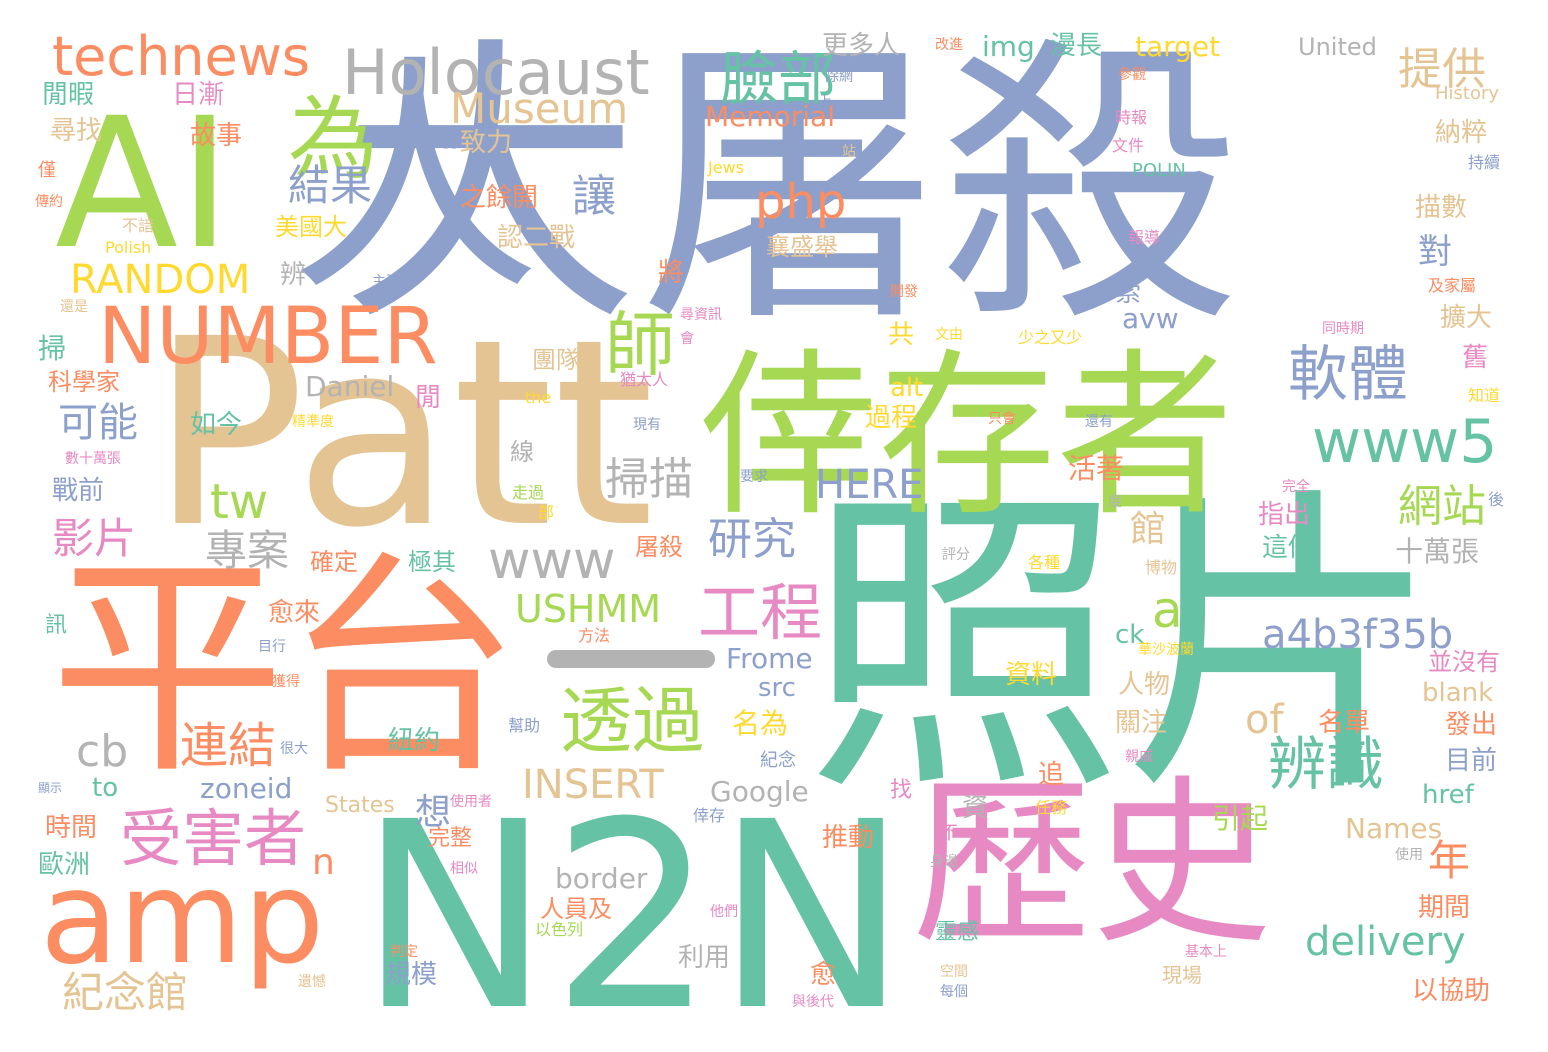 This screenshot has width=1548, height=1052. I want to click on word-to: to, so click(105, 788).